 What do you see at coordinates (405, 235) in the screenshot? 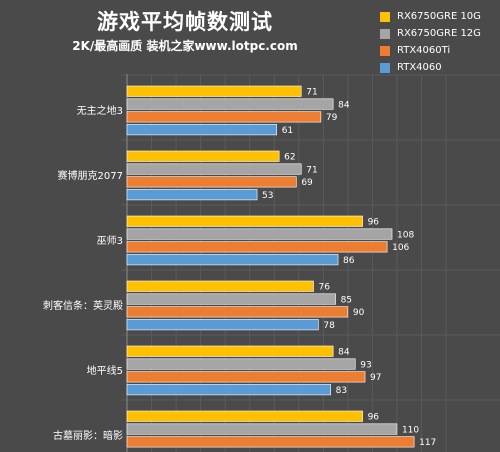
I see `data-label: 108` at bounding box center [405, 235].